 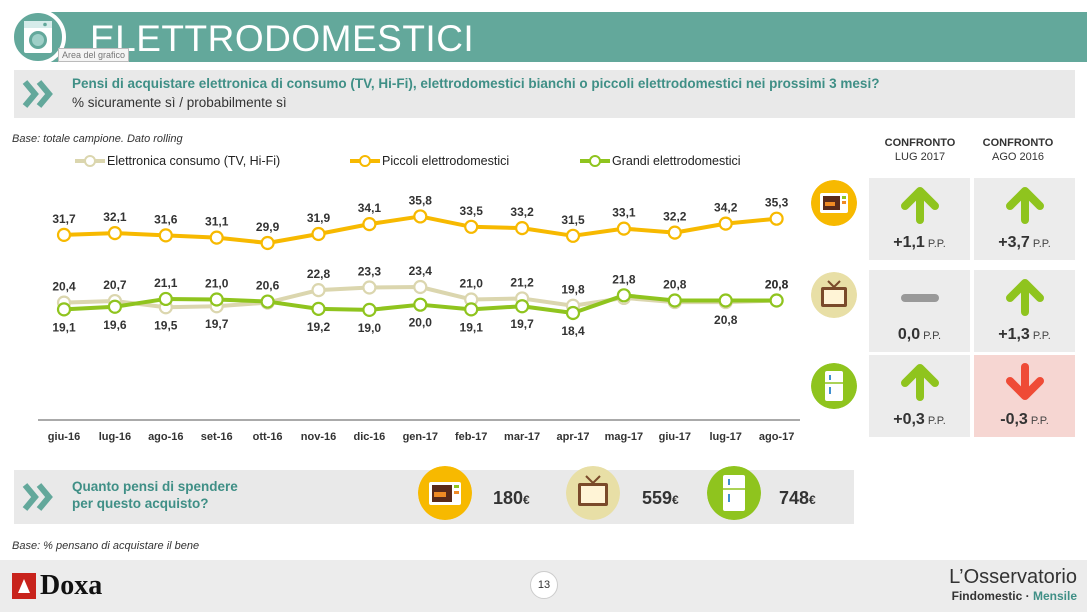 What do you see at coordinates (179, 102) in the screenshot?
I see `question-subtitle: % sicuramente sì / probabilmente sì` at bounding box center [179, 102].